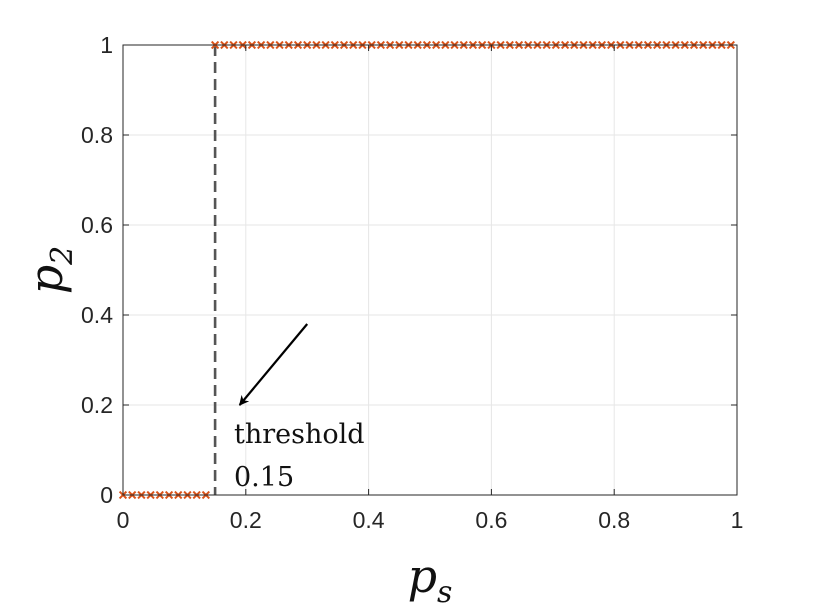  What do you see at coordinates (491, 520) in the screenshot?
I see `x-tick-label-3: 0.6` at bounding box center [491, 520].